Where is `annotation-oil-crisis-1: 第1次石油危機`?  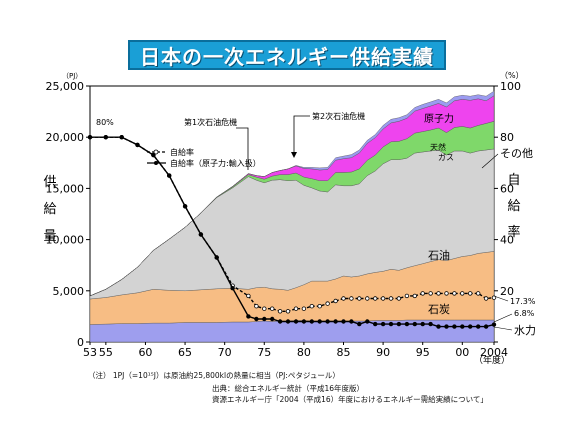
annotation-oil-crisis-1: 第1次石油危機 is located at coordinates (210, 122).